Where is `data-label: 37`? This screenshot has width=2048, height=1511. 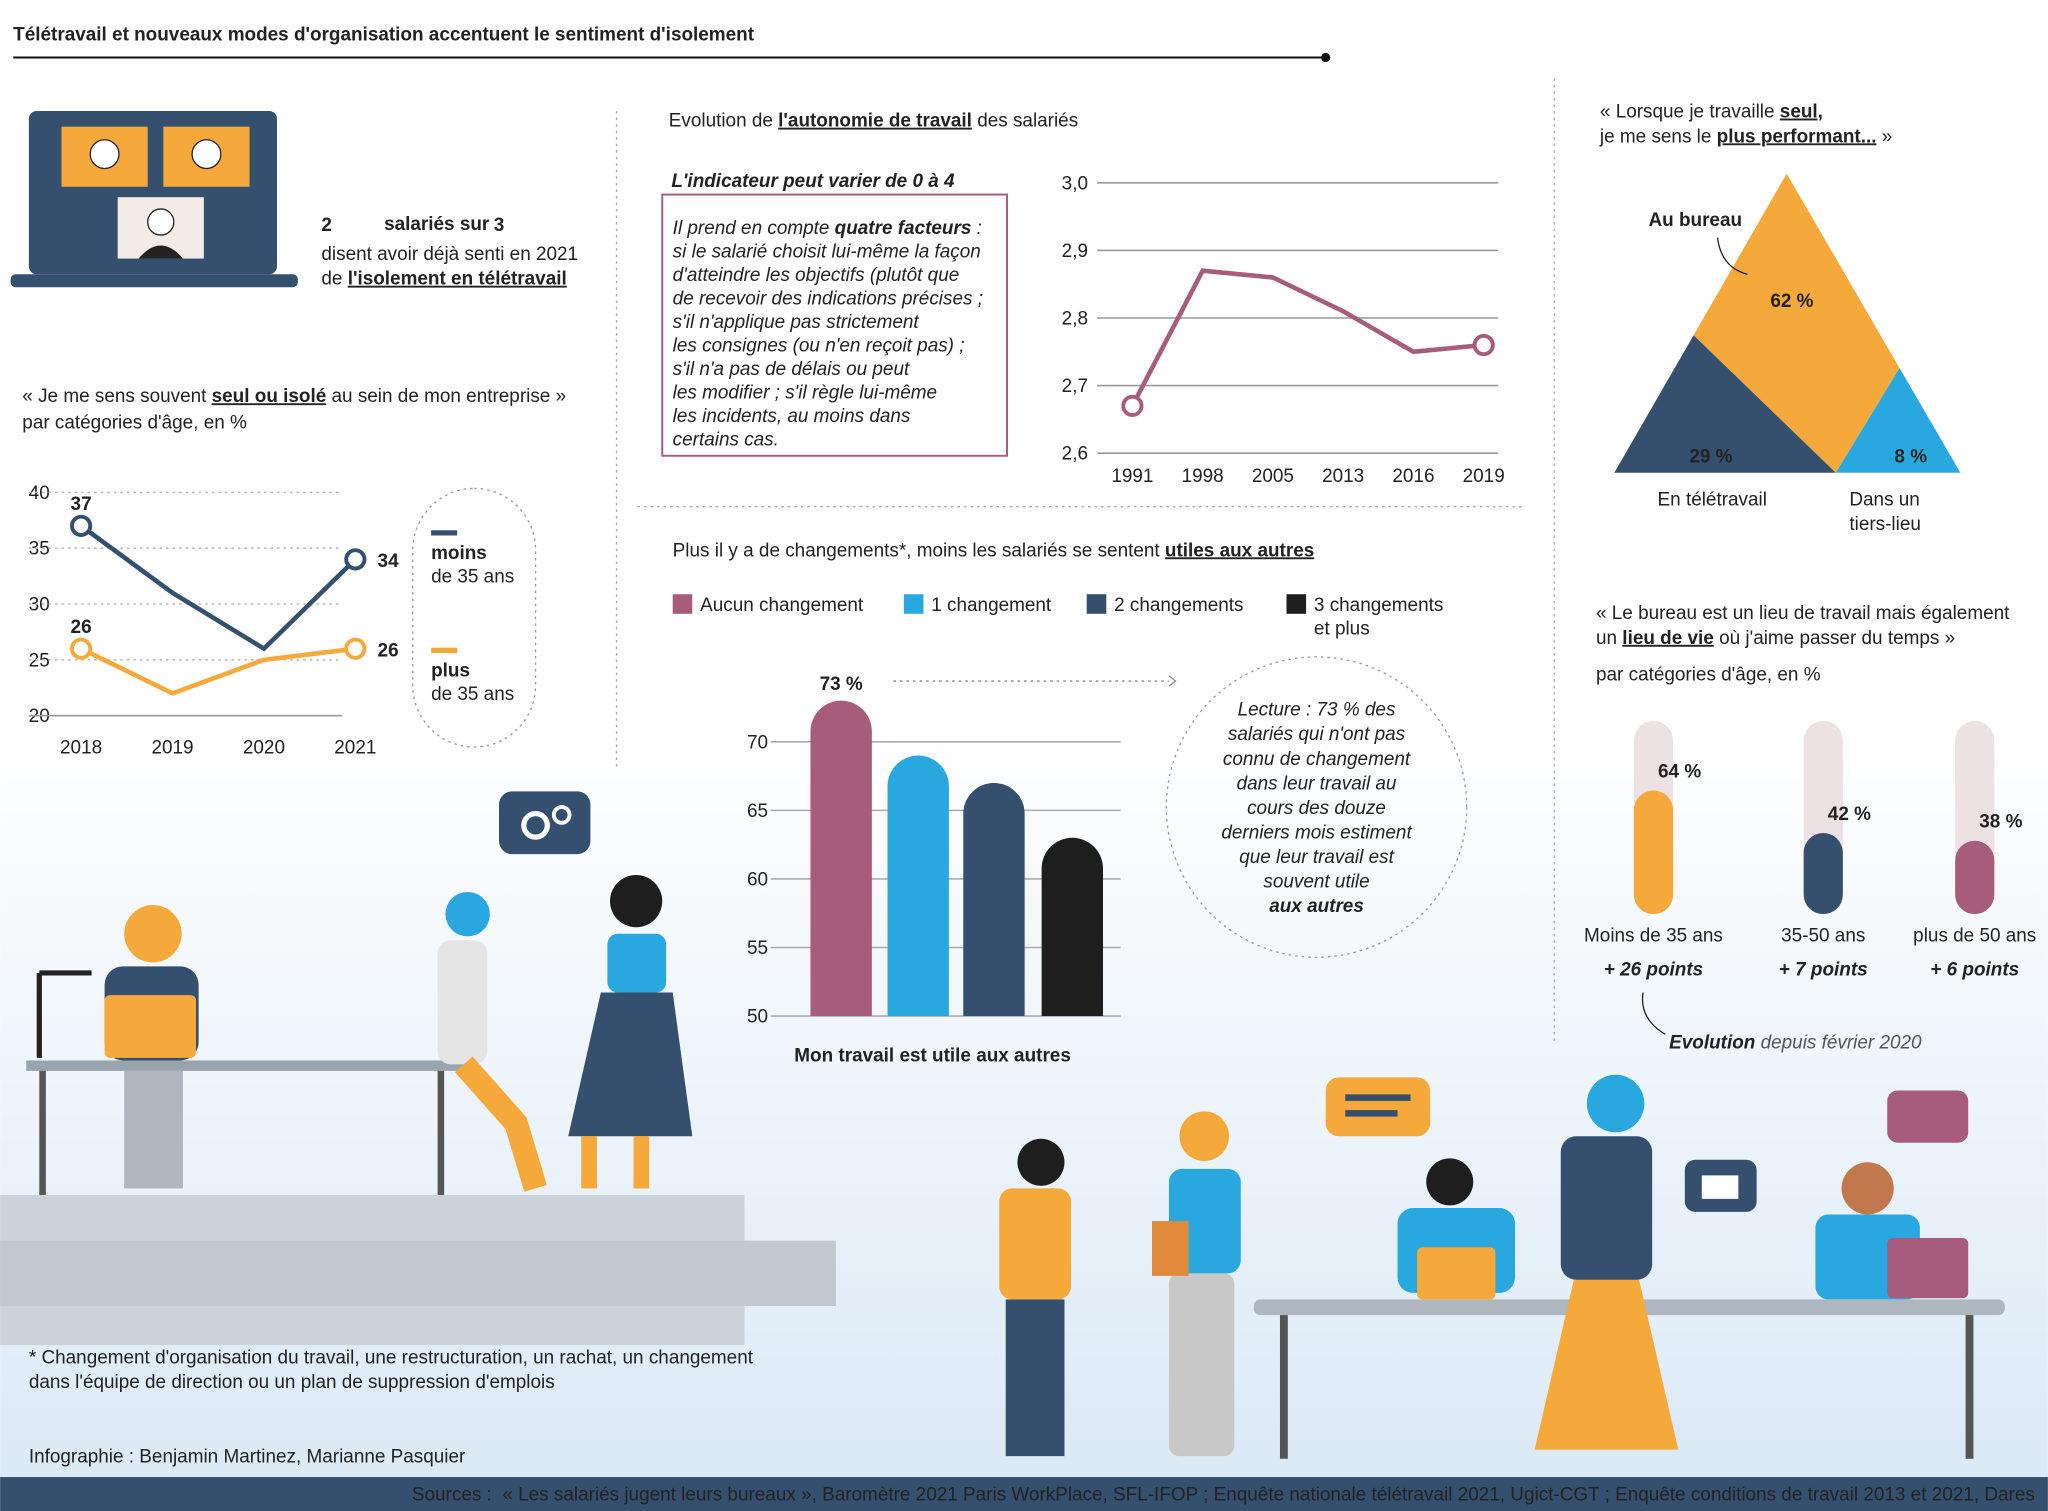 data-label: 37 is located at coordinates (81, 504).